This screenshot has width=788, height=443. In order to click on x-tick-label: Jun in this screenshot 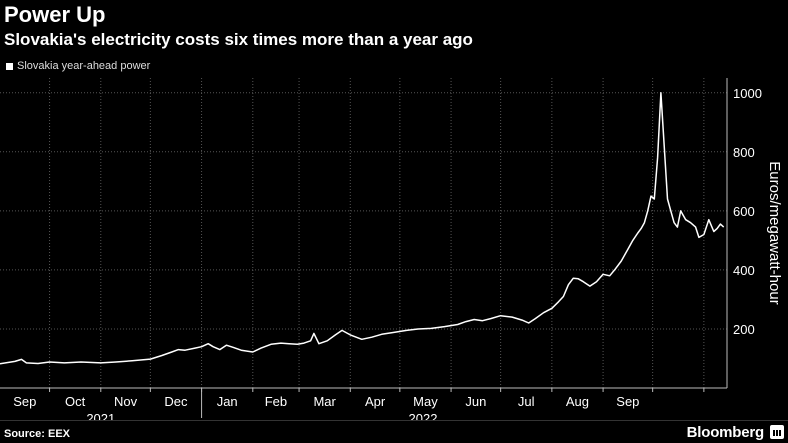, I will do `click(475, 401)`.